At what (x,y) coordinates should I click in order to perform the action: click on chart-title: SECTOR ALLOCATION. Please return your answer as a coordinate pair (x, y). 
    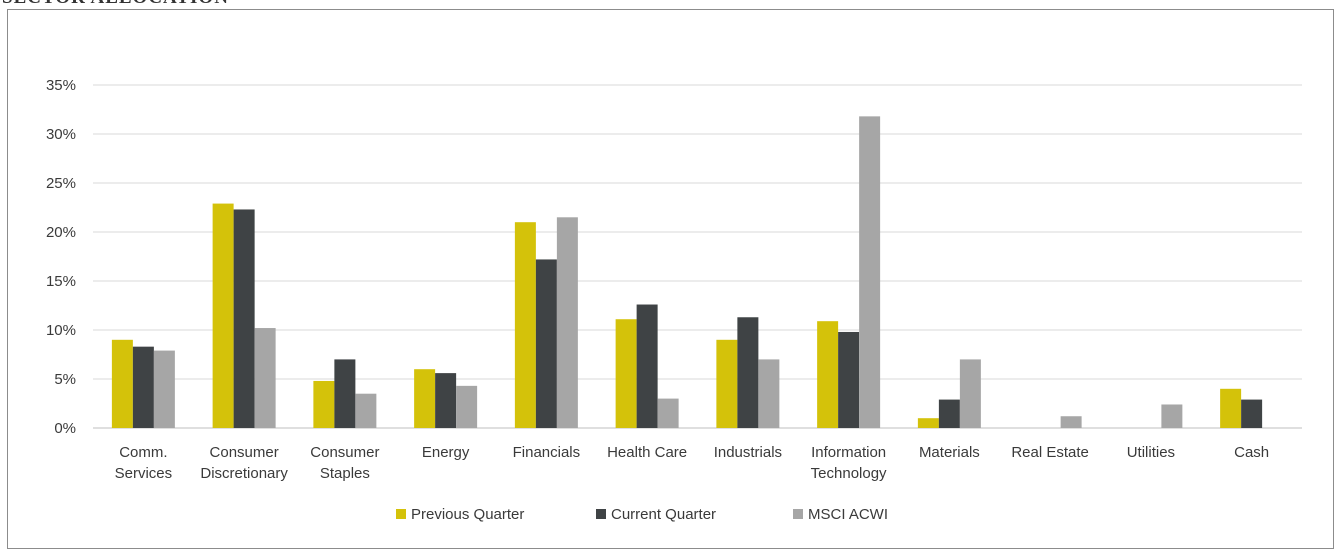
    Looking at the image, I should click on (115, 4).